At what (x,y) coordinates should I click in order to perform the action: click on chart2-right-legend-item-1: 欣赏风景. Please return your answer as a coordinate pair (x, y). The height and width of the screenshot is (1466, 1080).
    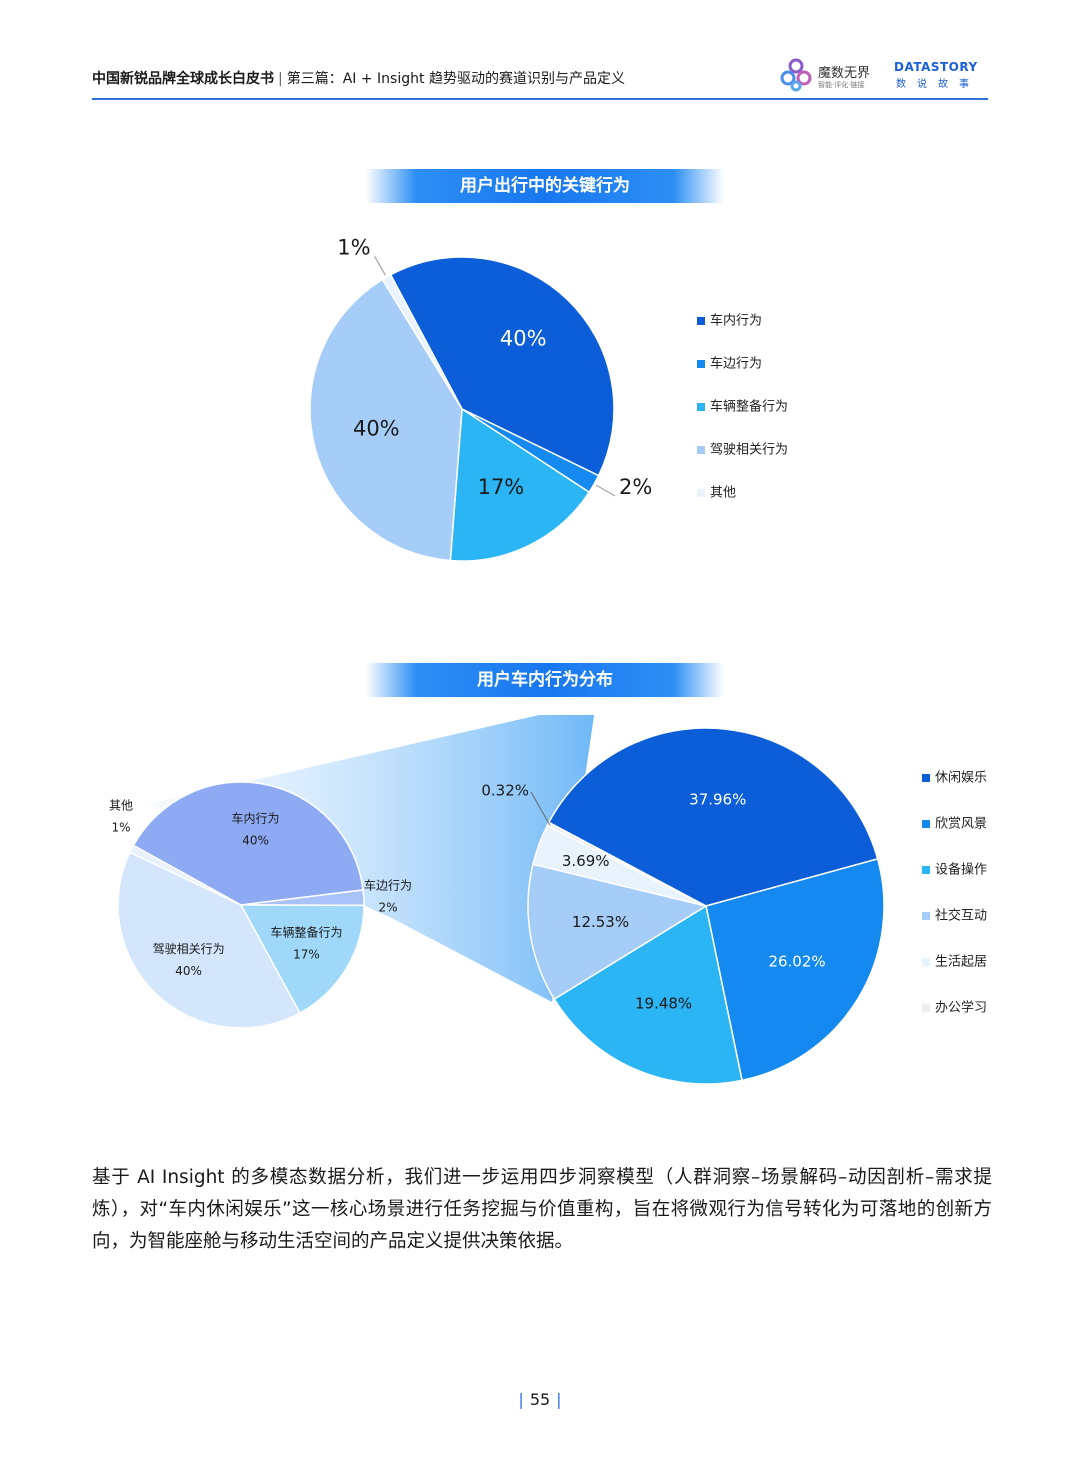
    Looking at the image, I should click on (954, 824).